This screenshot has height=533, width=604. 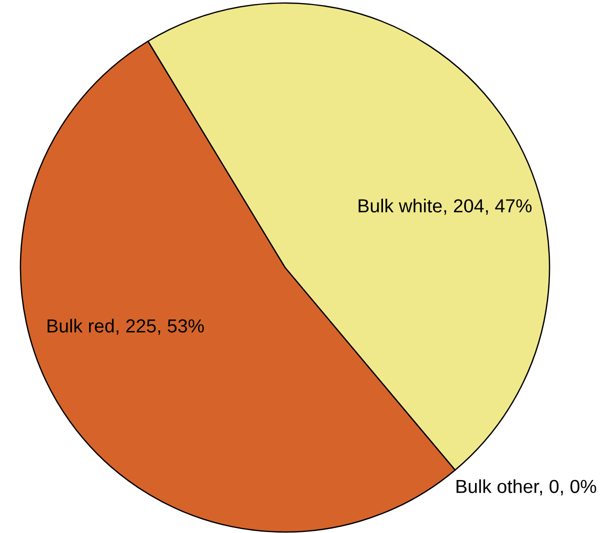 I want to click on slice-label: Bulk red, 225, 53%, so click(x=126, y=326).